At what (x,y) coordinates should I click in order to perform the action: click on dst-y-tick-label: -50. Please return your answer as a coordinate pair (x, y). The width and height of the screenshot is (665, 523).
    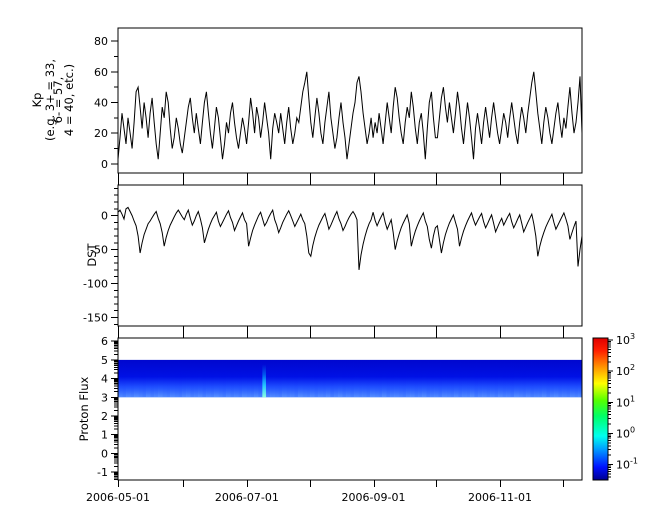
    Looking at the image, I should click on (99, 250).